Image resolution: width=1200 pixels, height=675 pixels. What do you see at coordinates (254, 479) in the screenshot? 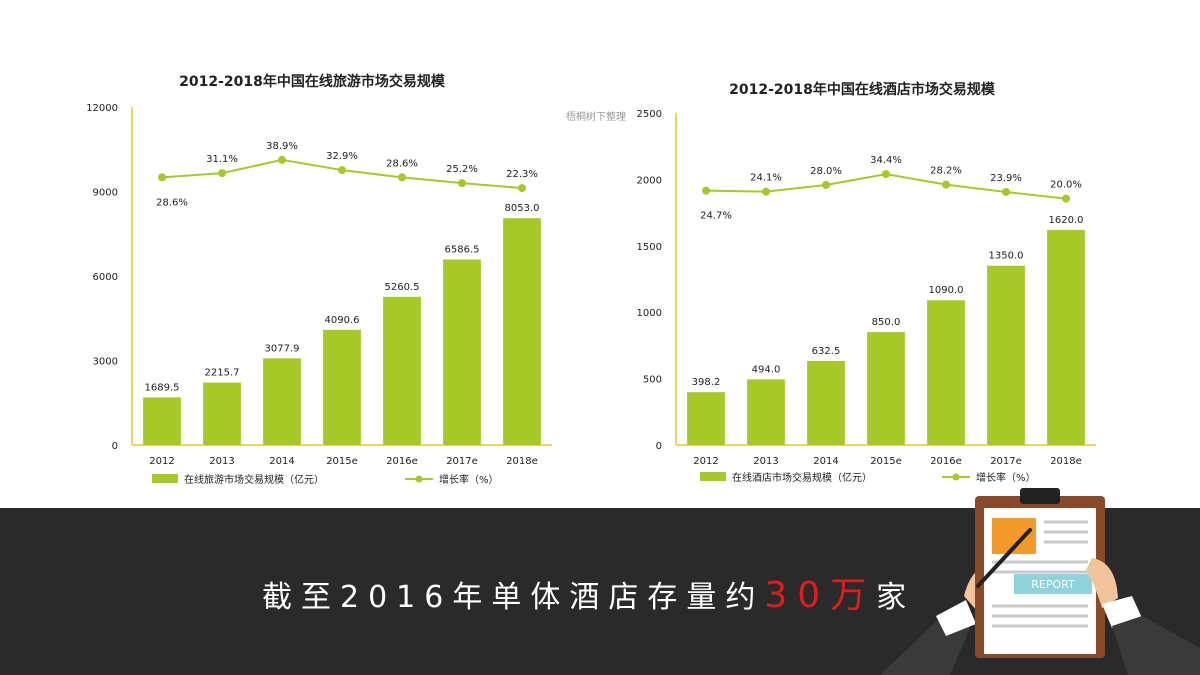
I see `legend-bar-label: 在线旅游市场交易规模（亿元）` at bounding box center [254, 479].